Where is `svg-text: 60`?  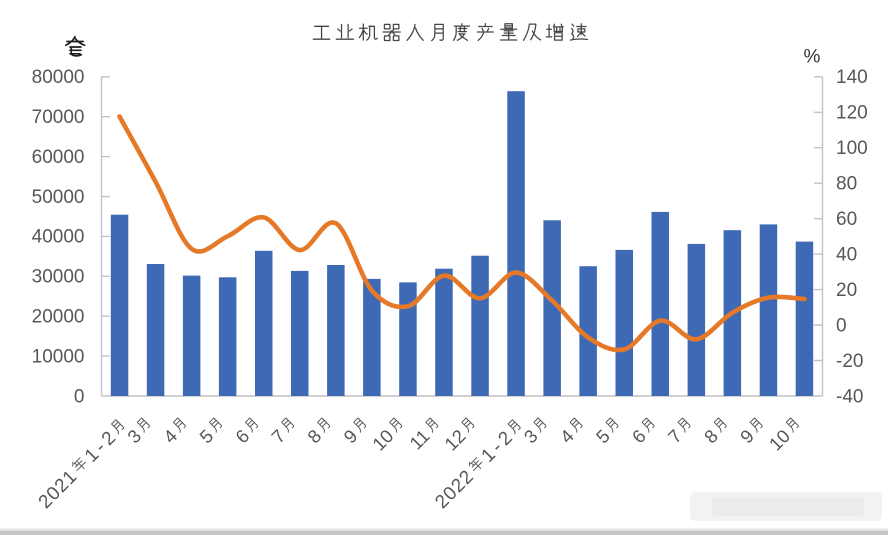
svg-text: 60 is located at coordinates (846, 219).